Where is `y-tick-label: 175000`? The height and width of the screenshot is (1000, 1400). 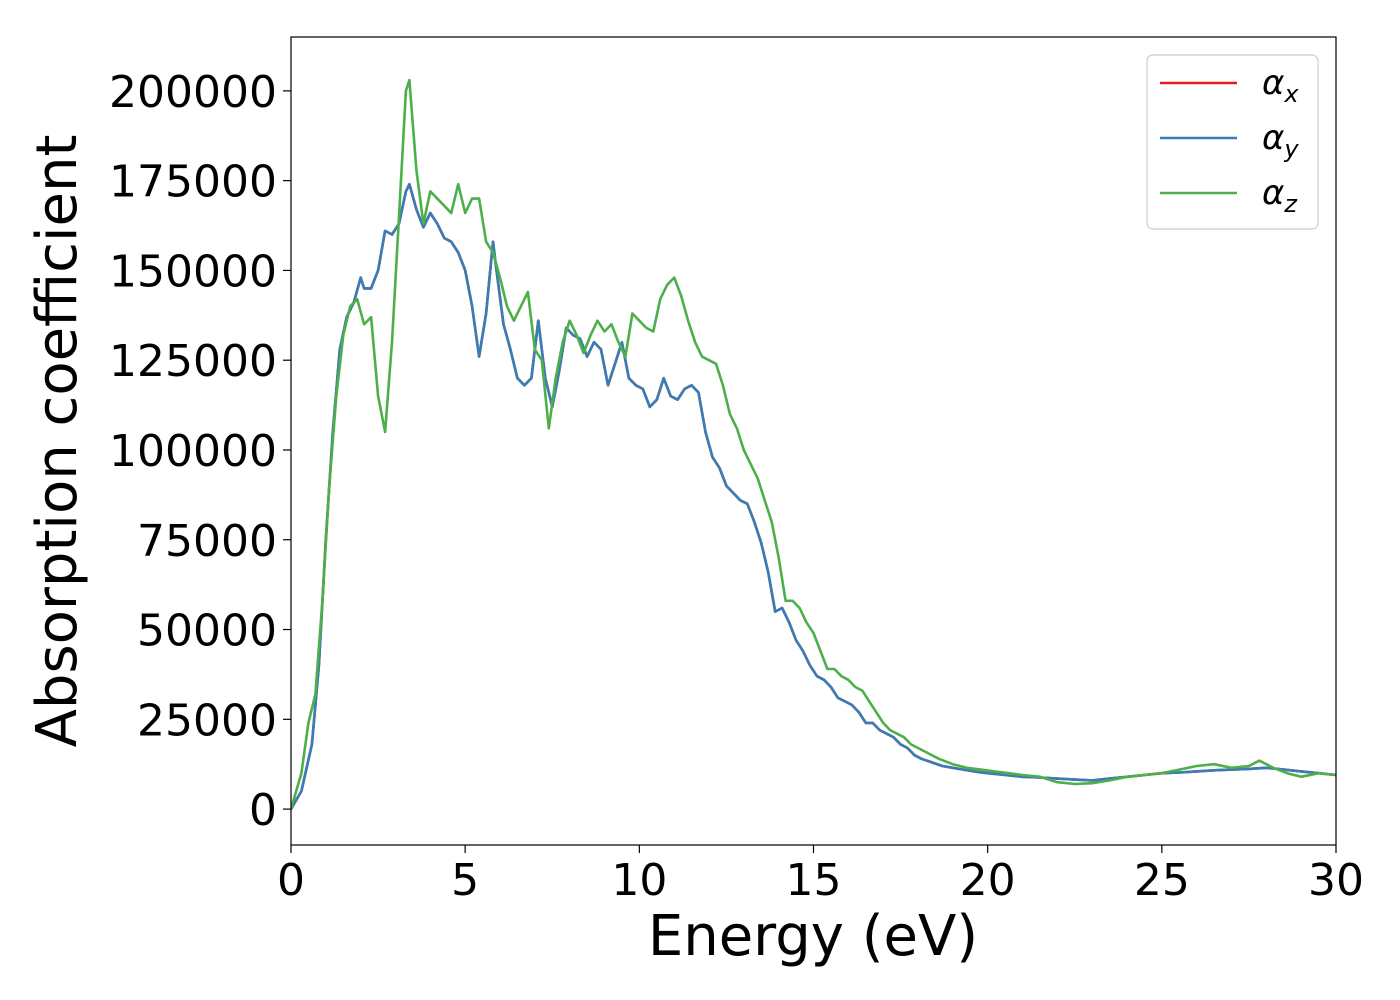 y-tick-label: 175000 is located at coordinates (193, 182).